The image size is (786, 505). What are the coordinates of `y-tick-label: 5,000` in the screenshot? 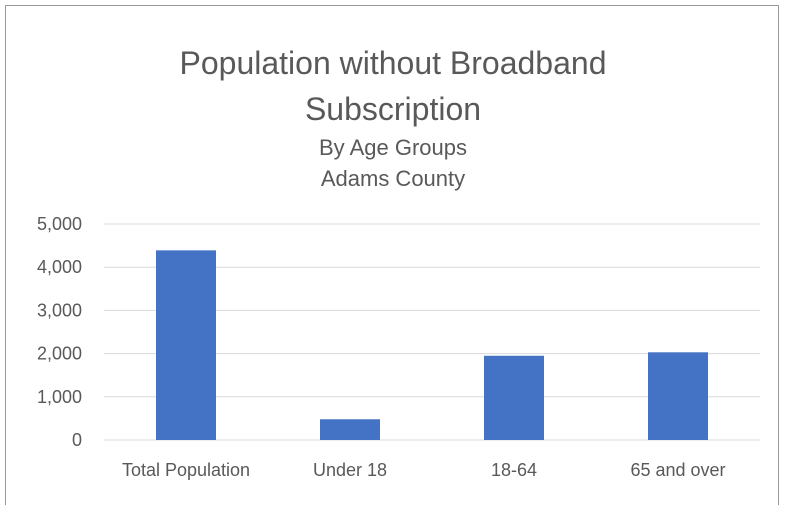 It's located at (59, 224).